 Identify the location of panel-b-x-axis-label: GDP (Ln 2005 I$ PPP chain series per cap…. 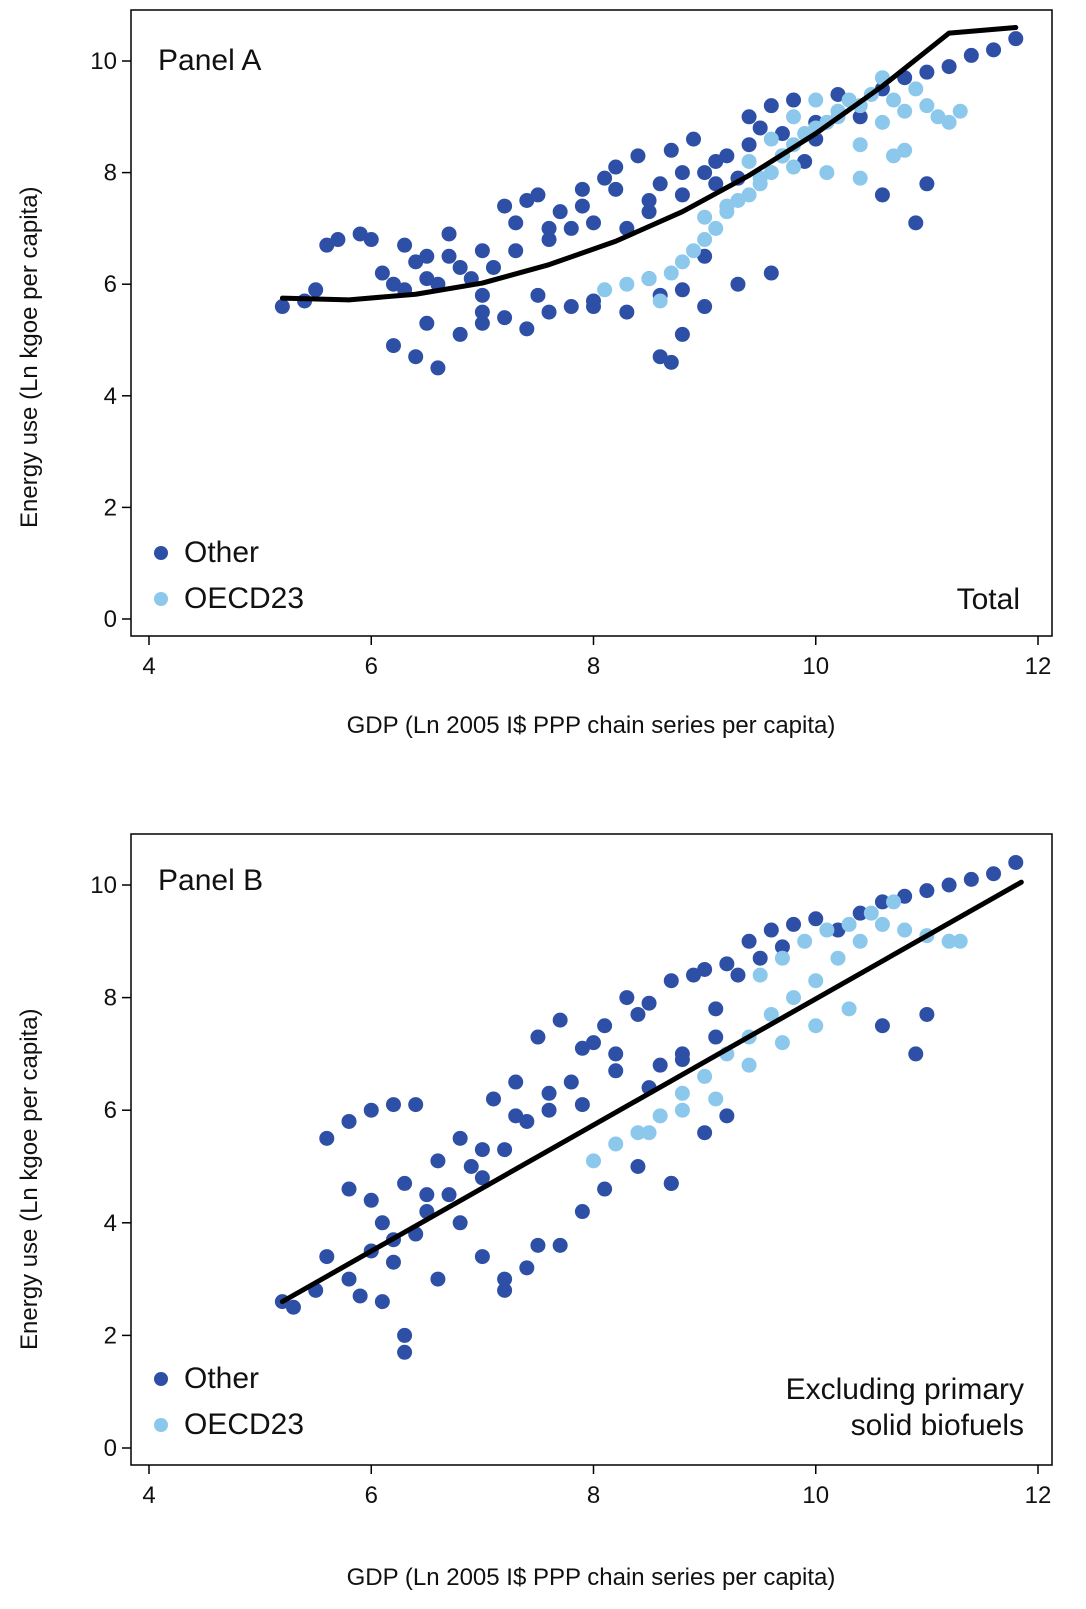
(591, 1577).